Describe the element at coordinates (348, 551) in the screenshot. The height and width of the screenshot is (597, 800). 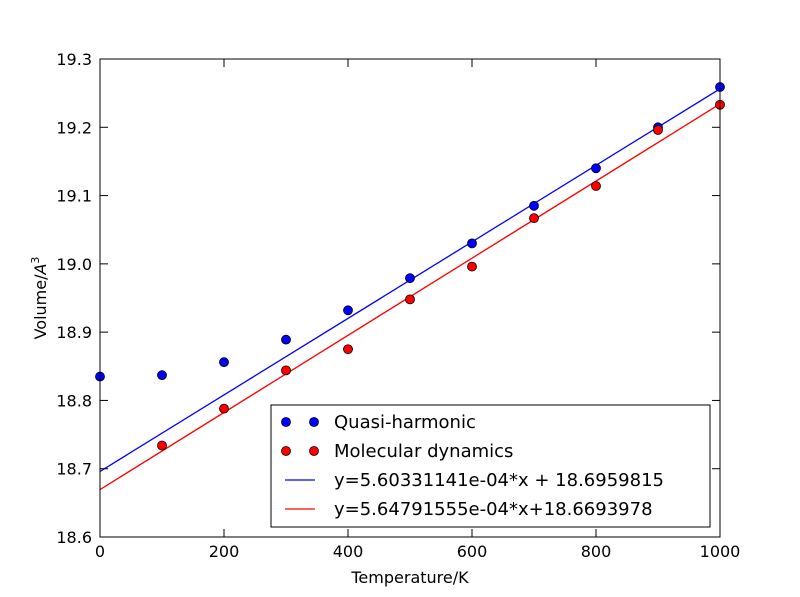
I see `x-tick-label: 400` at that location.